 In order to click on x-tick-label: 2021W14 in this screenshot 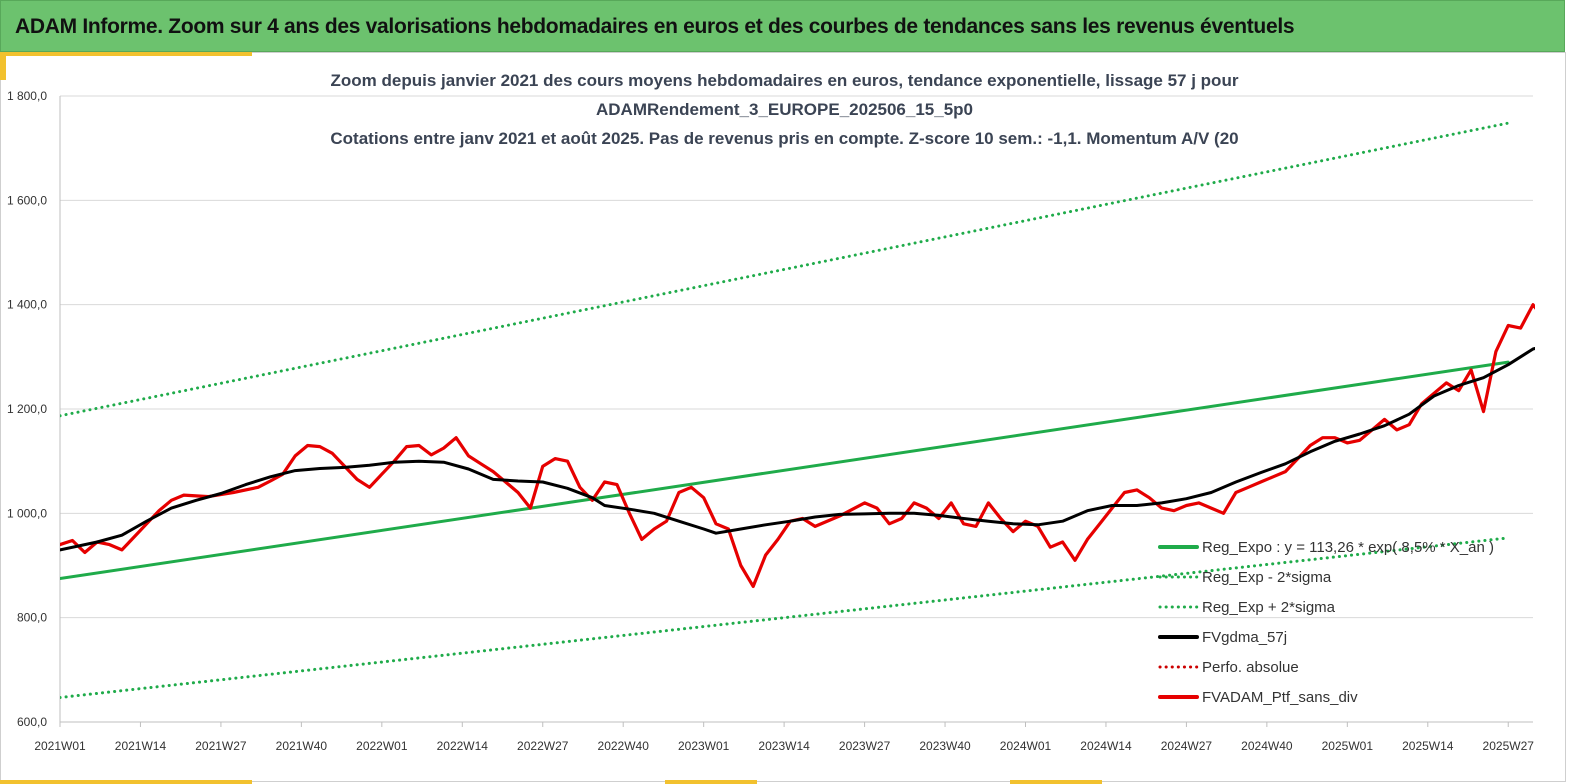, I will do `click(141, 746)`.